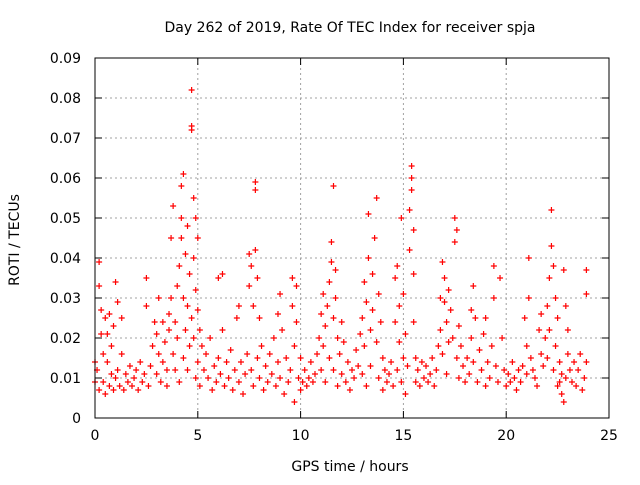 The height and width of the screenshot is (485, 640). Describe the element at coordinates (95, 436) in the screenshot. I see `x-tick-label: 0` at that location.